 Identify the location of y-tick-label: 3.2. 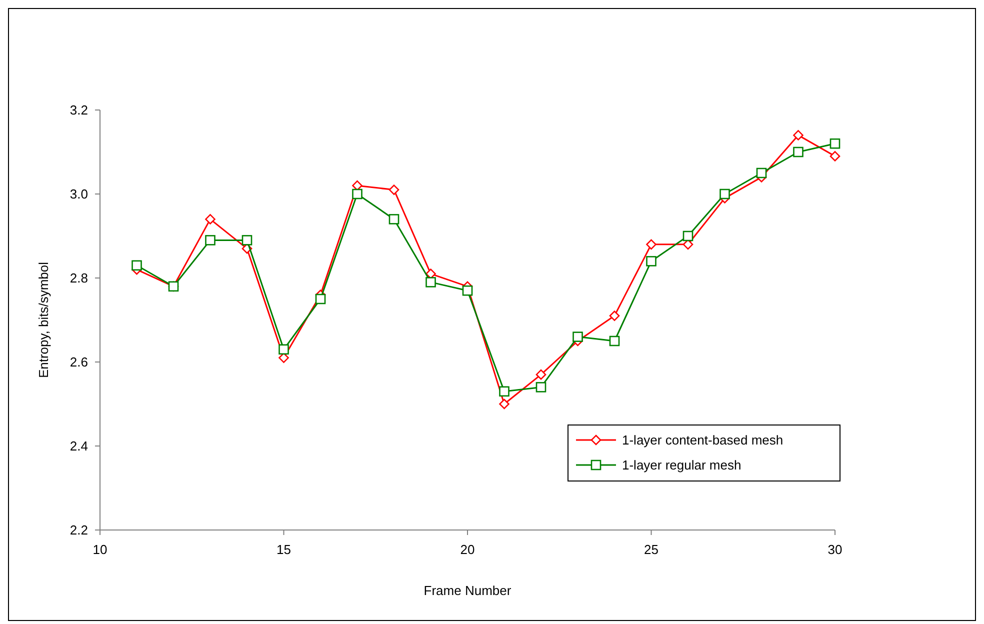
(79, 110).